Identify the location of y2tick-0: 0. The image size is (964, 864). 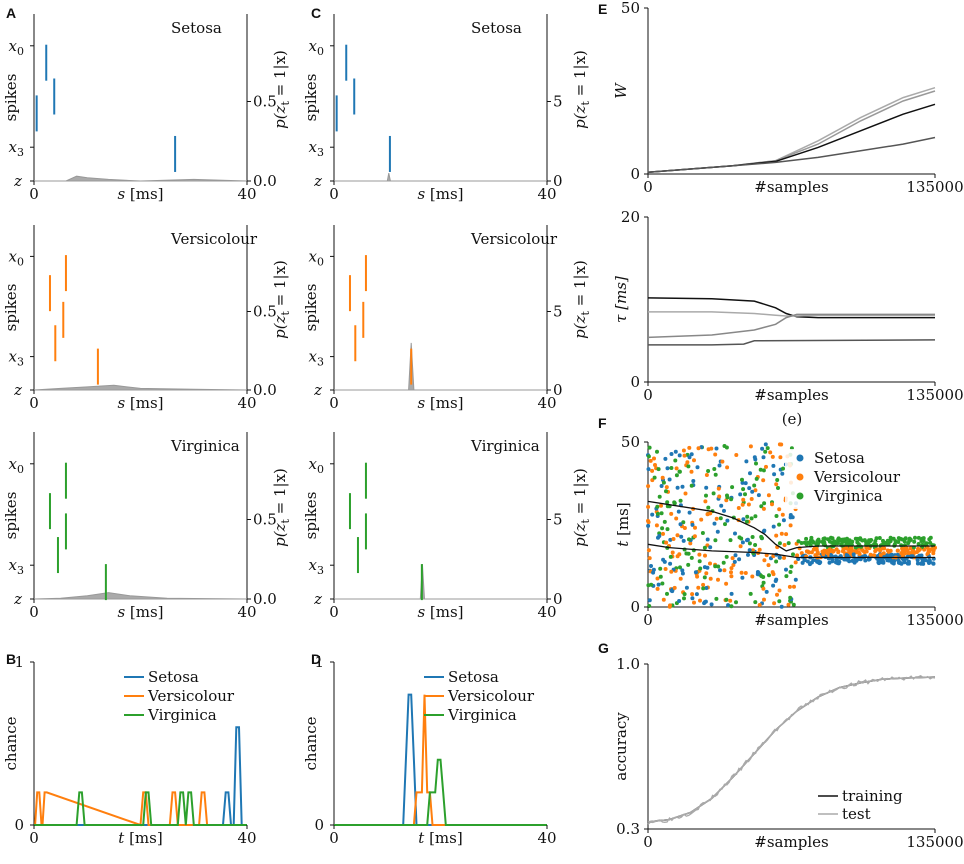
(558, 390).